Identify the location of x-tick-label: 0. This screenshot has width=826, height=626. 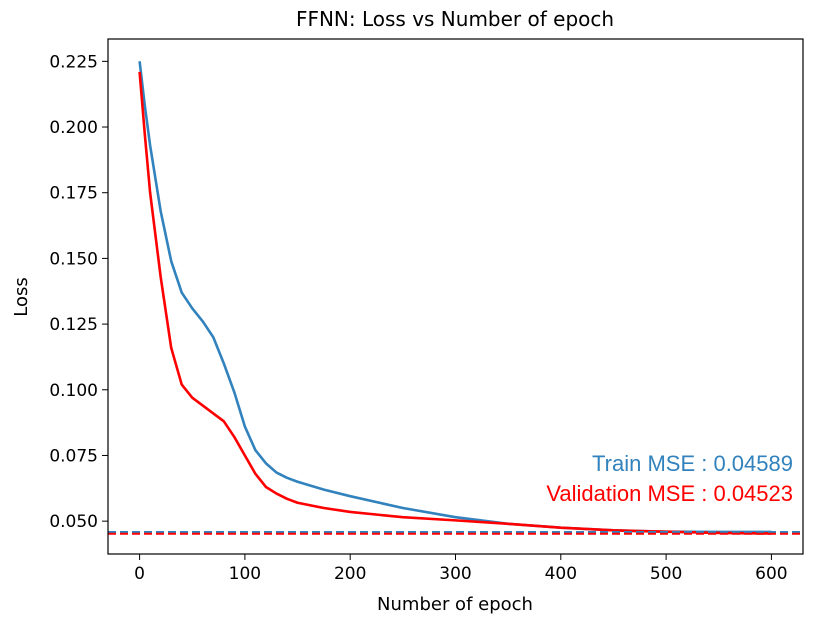
(139, 574).